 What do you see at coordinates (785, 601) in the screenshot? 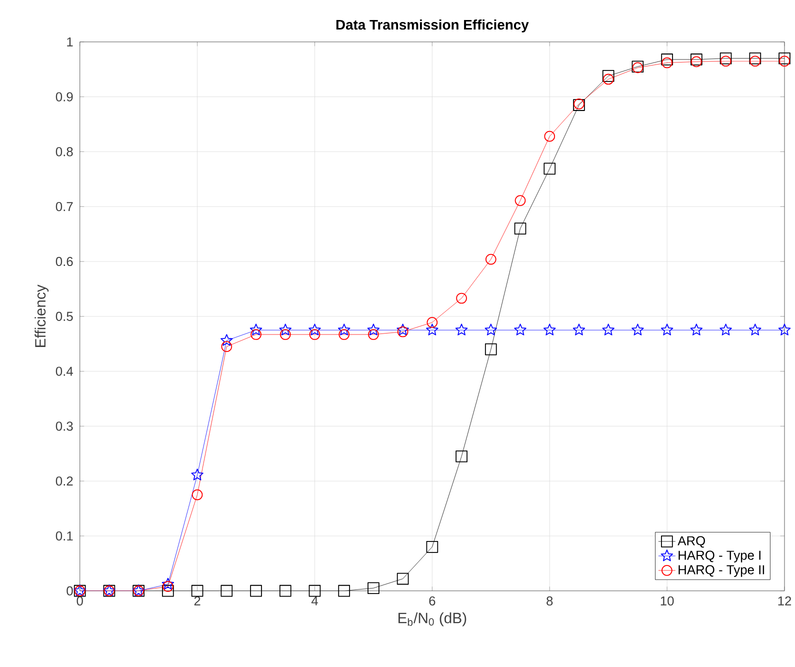
I see `x-tick-label: 12` at bounding box center [785, 601].